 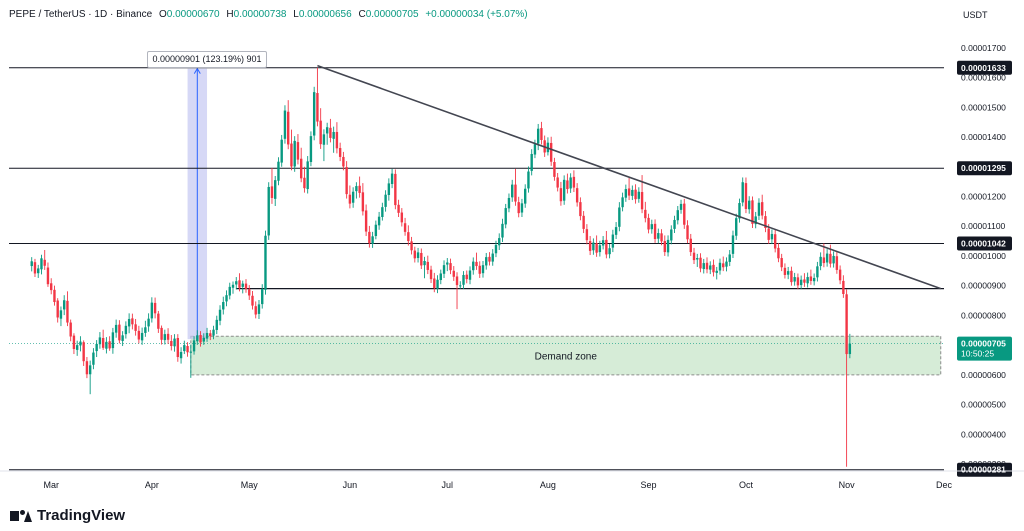 What do you see at coordinates (260, 14) in the screenshot?
I see `high-value: 0.00000738` at bounding box center [260, 14].